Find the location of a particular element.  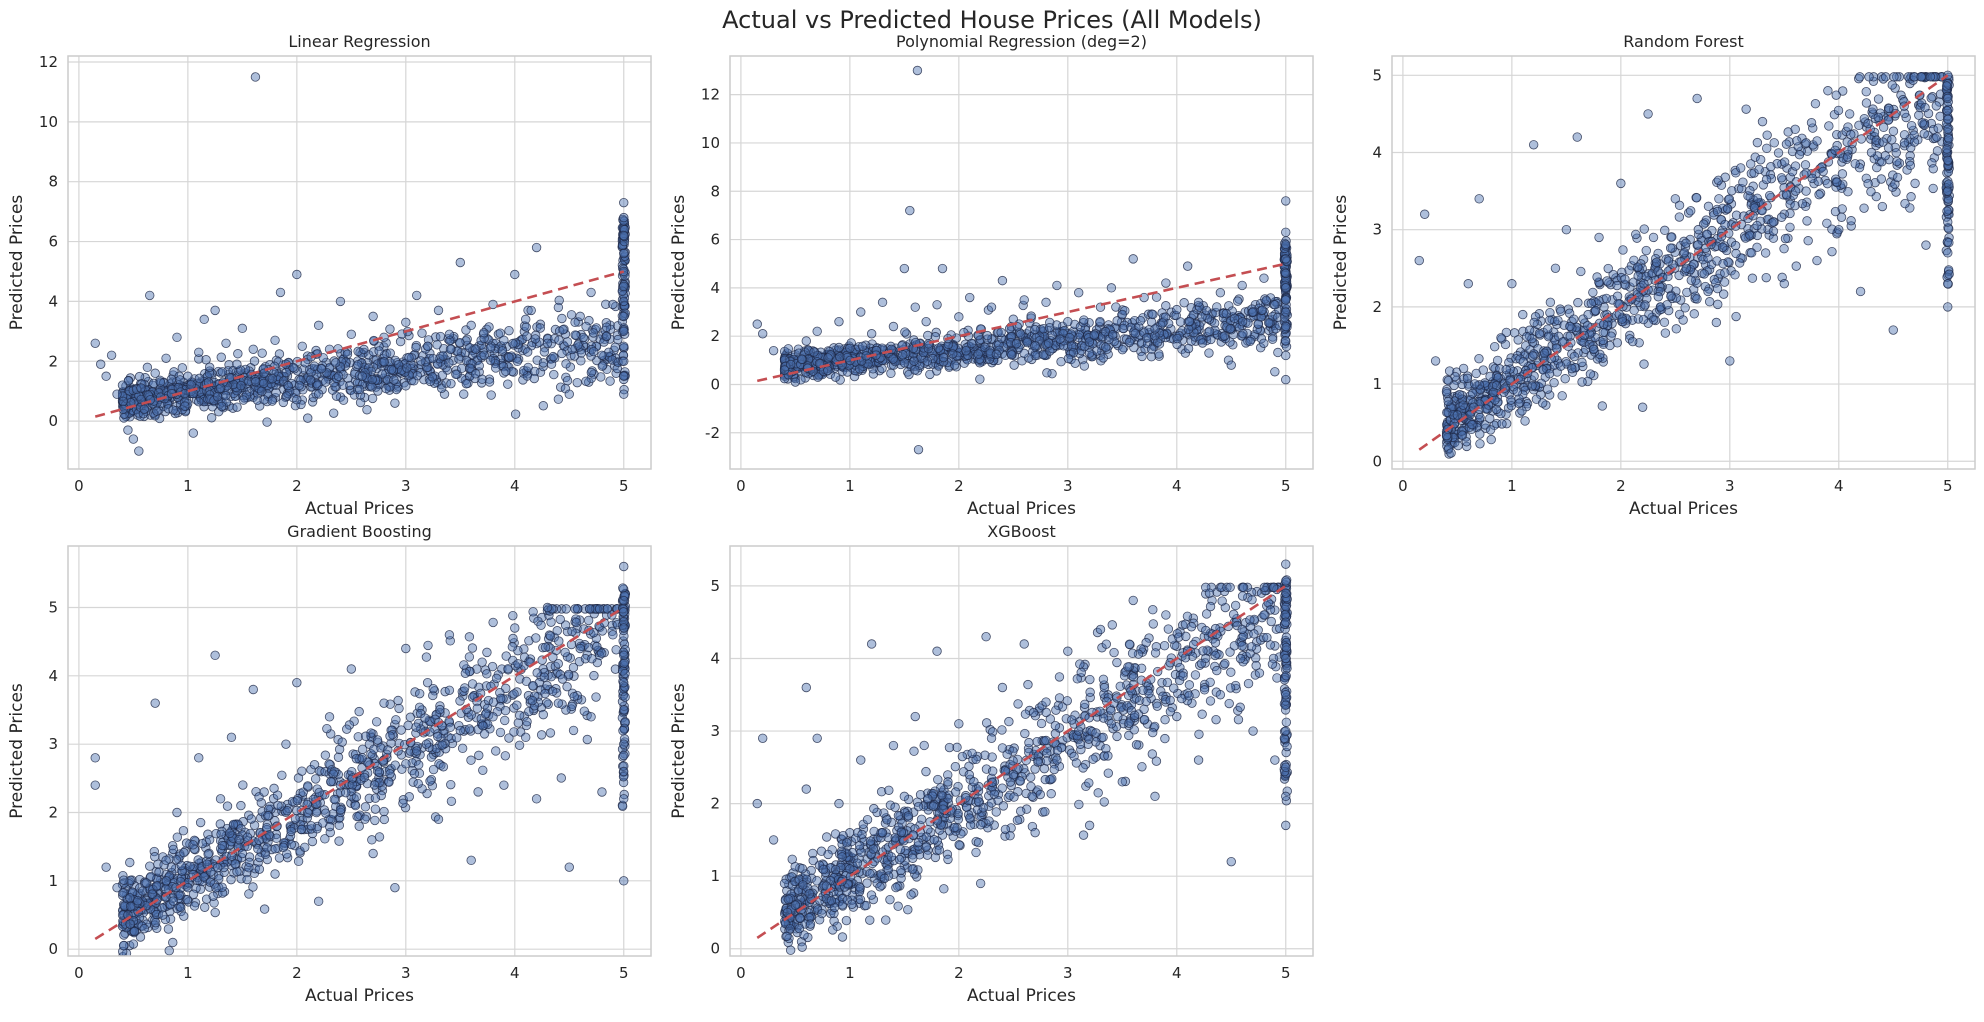

y-tick-label: 3 is located at coordinates (1377, 230).